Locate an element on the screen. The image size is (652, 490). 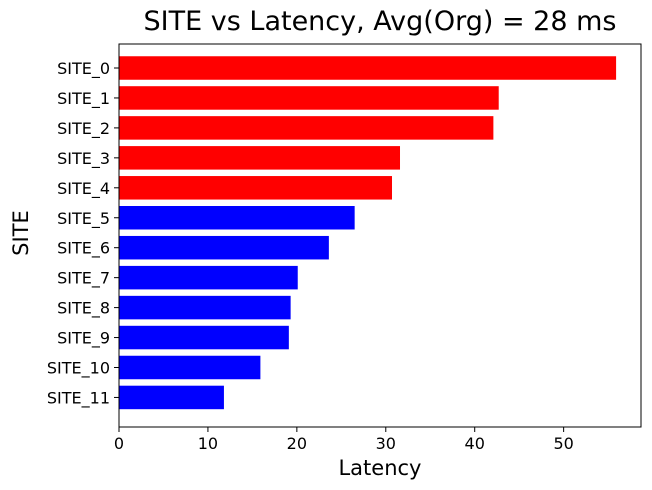
y-tick-label: SITE_10 is located at coordinates (78, 369).